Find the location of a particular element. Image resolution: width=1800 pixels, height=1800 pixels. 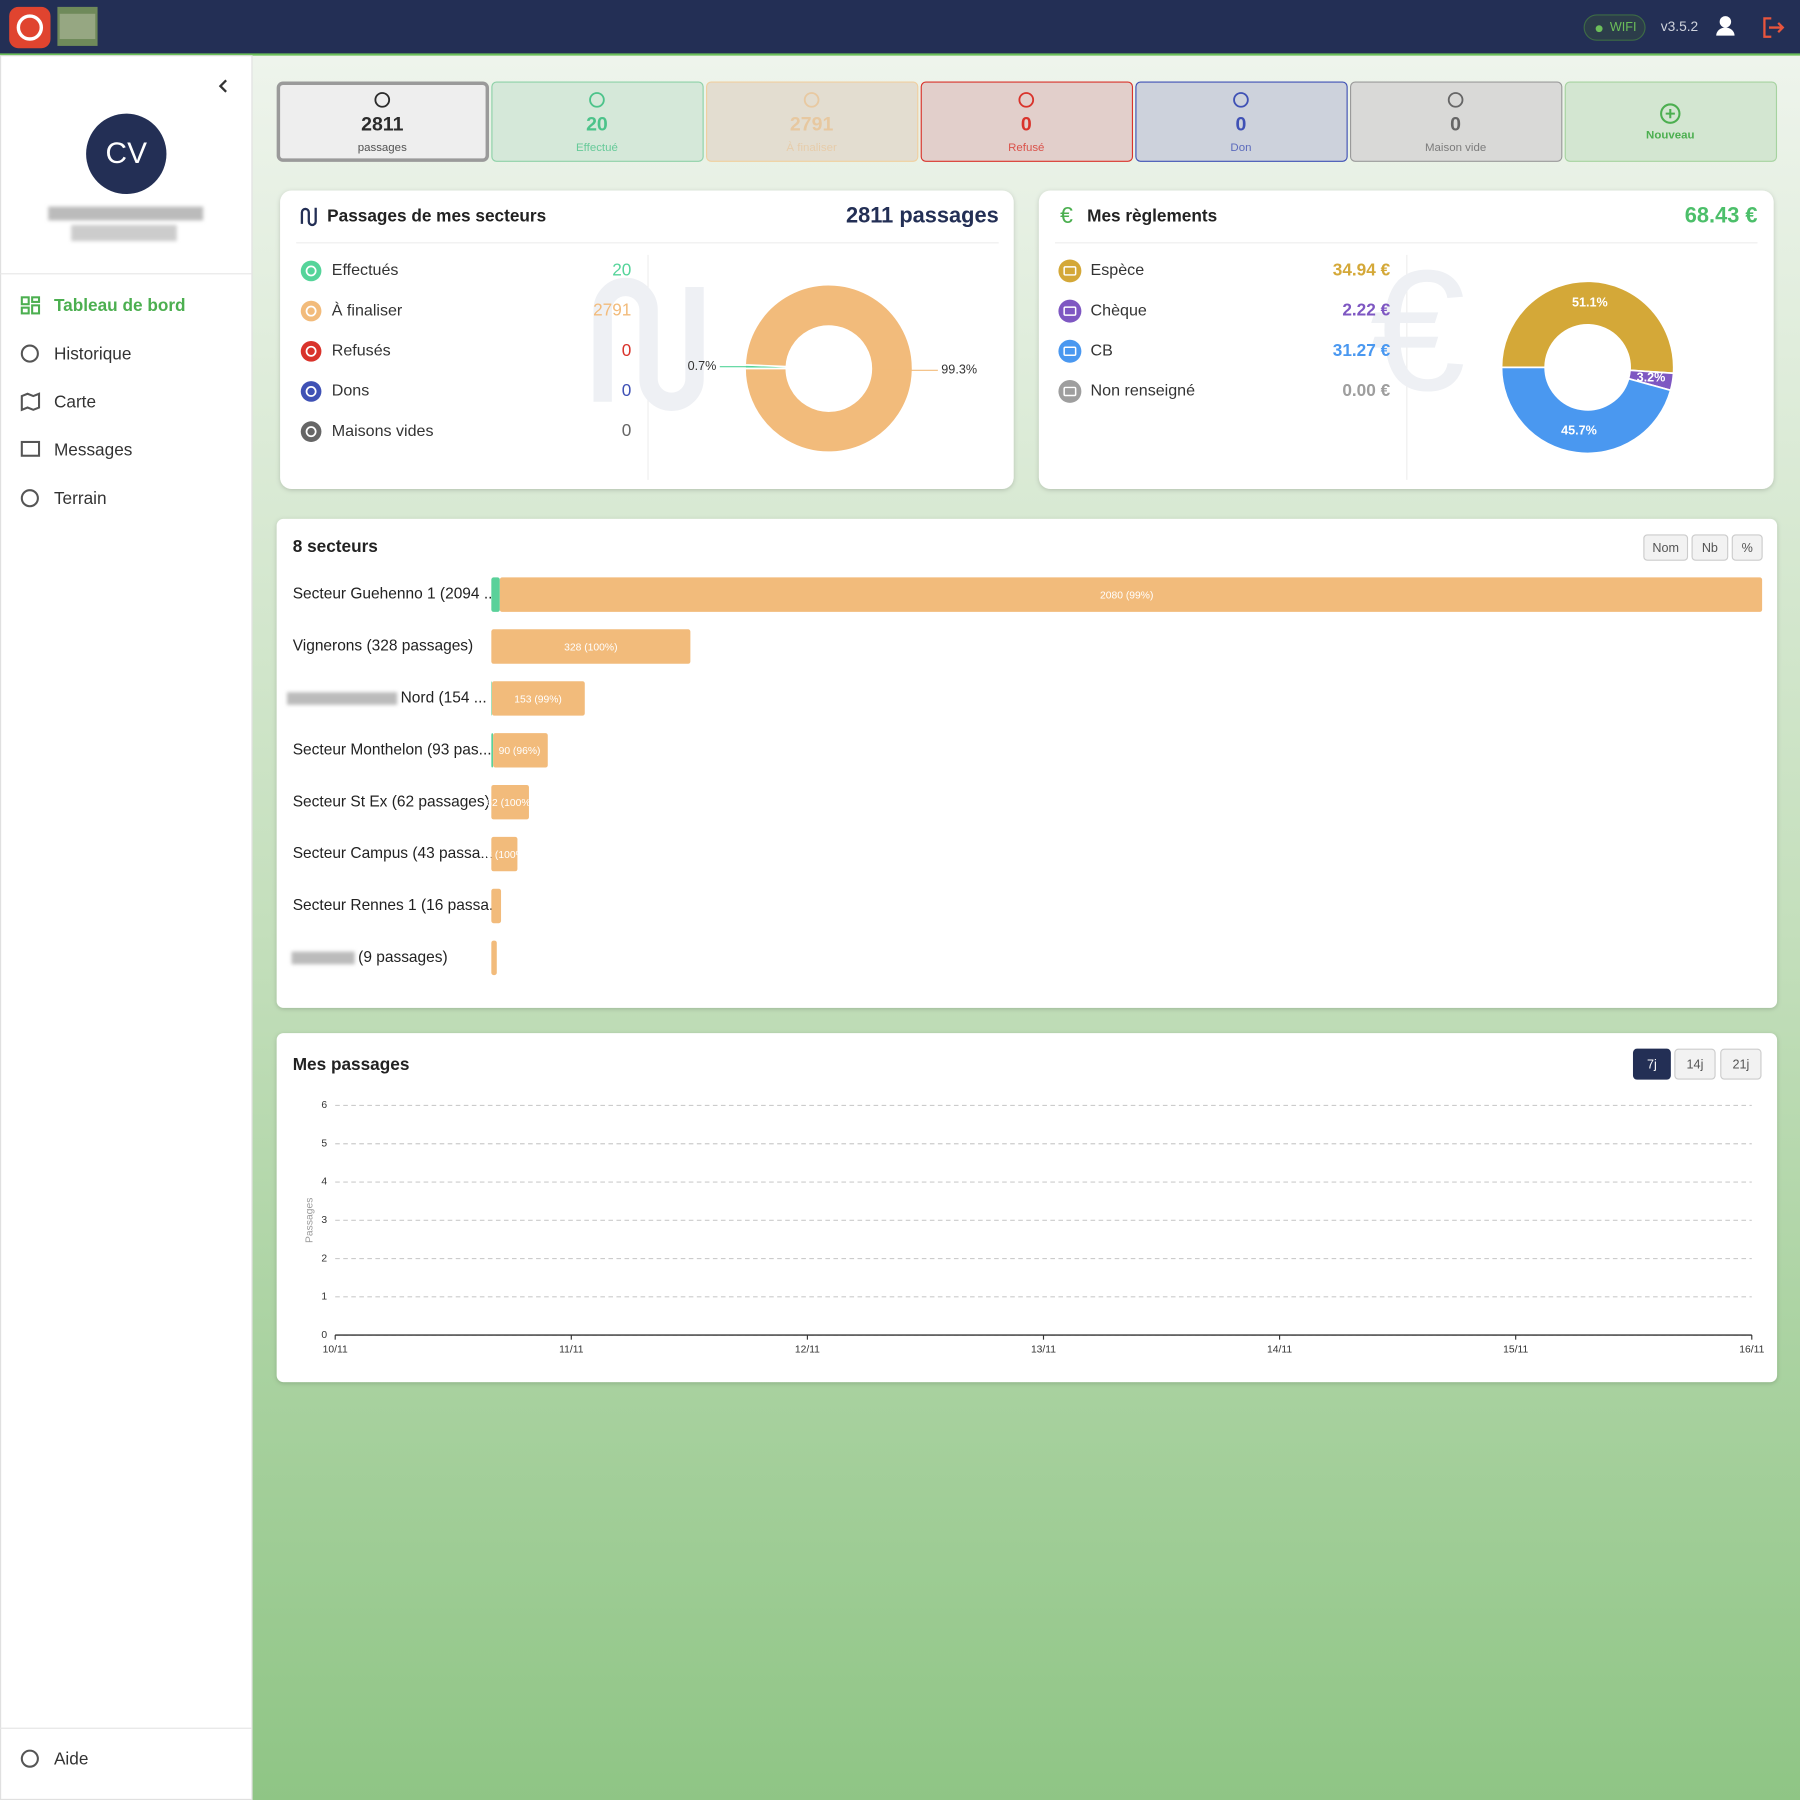

panel-total: 2811 passages is located at coordinates (922, 215).